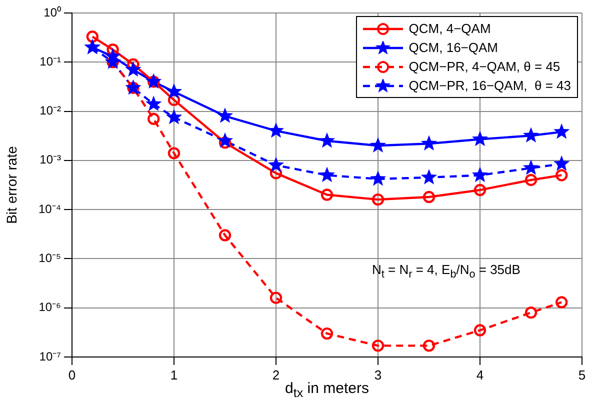  What do you see at coordinates (50, 258) in the screenshot?
I see `y-tick-label: 10⁻⁵` at bounding box center [50, 258].